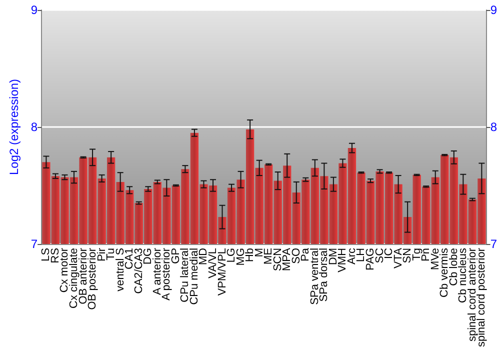 The height and width of the screenshot is (350, 500). I want to click on y2-tick-label: 8, so click(494, 127).